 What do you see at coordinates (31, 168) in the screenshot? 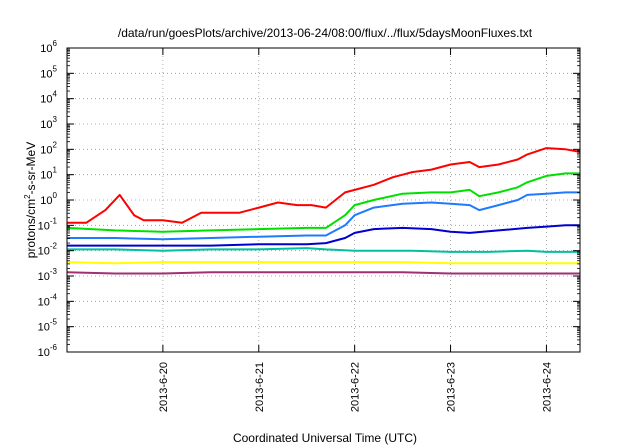
I see `y-axis-label-rest: -s-sr-MeV` at bounding box center [31, 168].